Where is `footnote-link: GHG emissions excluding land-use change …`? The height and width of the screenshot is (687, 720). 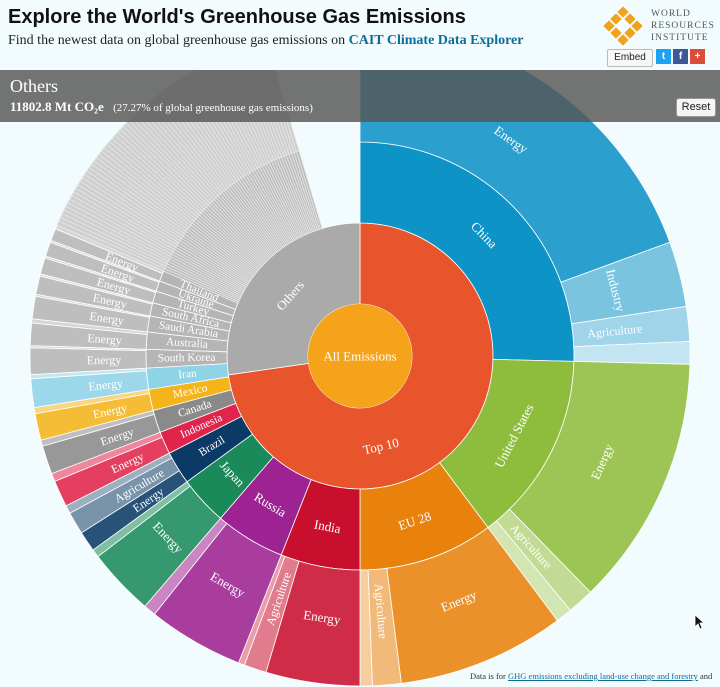 footnote-link: GHG emissions excluding land-use change … is located at coordinates (603, 676).